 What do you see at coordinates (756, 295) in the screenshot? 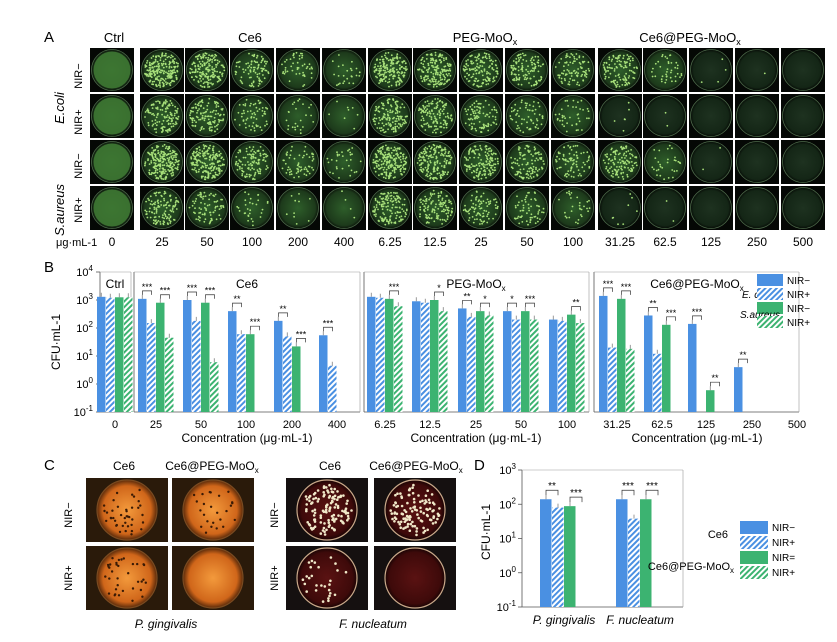
I see `legend-label-ecoli: E. coli` at bounding box center [756, 295].